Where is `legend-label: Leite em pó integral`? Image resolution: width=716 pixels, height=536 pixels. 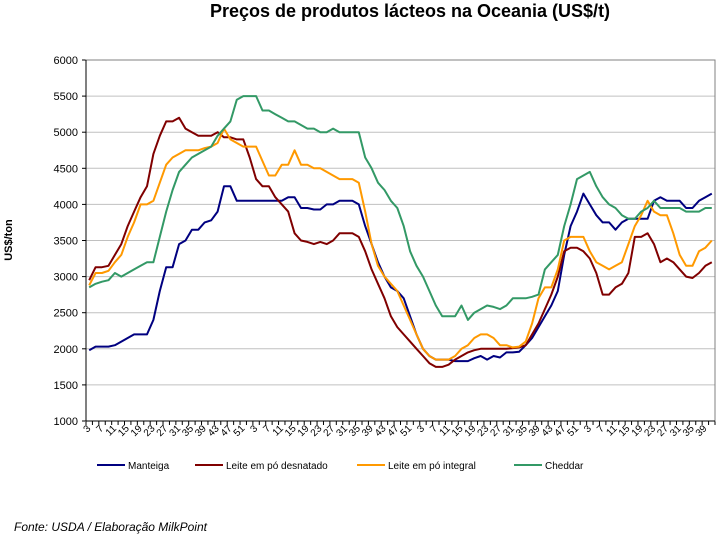 legend-label: Leite em pó integral is located at coordinates (432, 466).